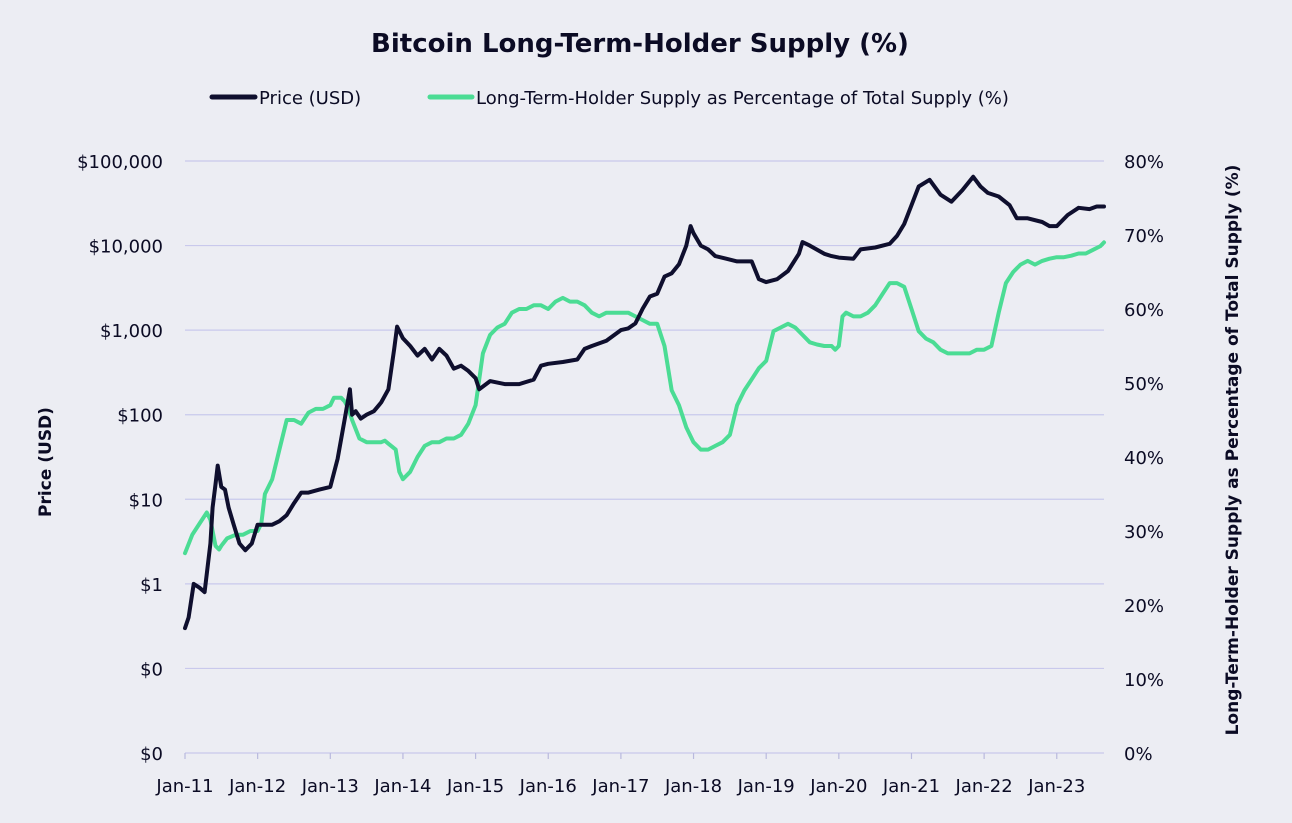 The image size is (1292, 823). Describe the element at coordinates (257, 786) in the screenshot. I see `x-tick-label: Jan-12` at that location.